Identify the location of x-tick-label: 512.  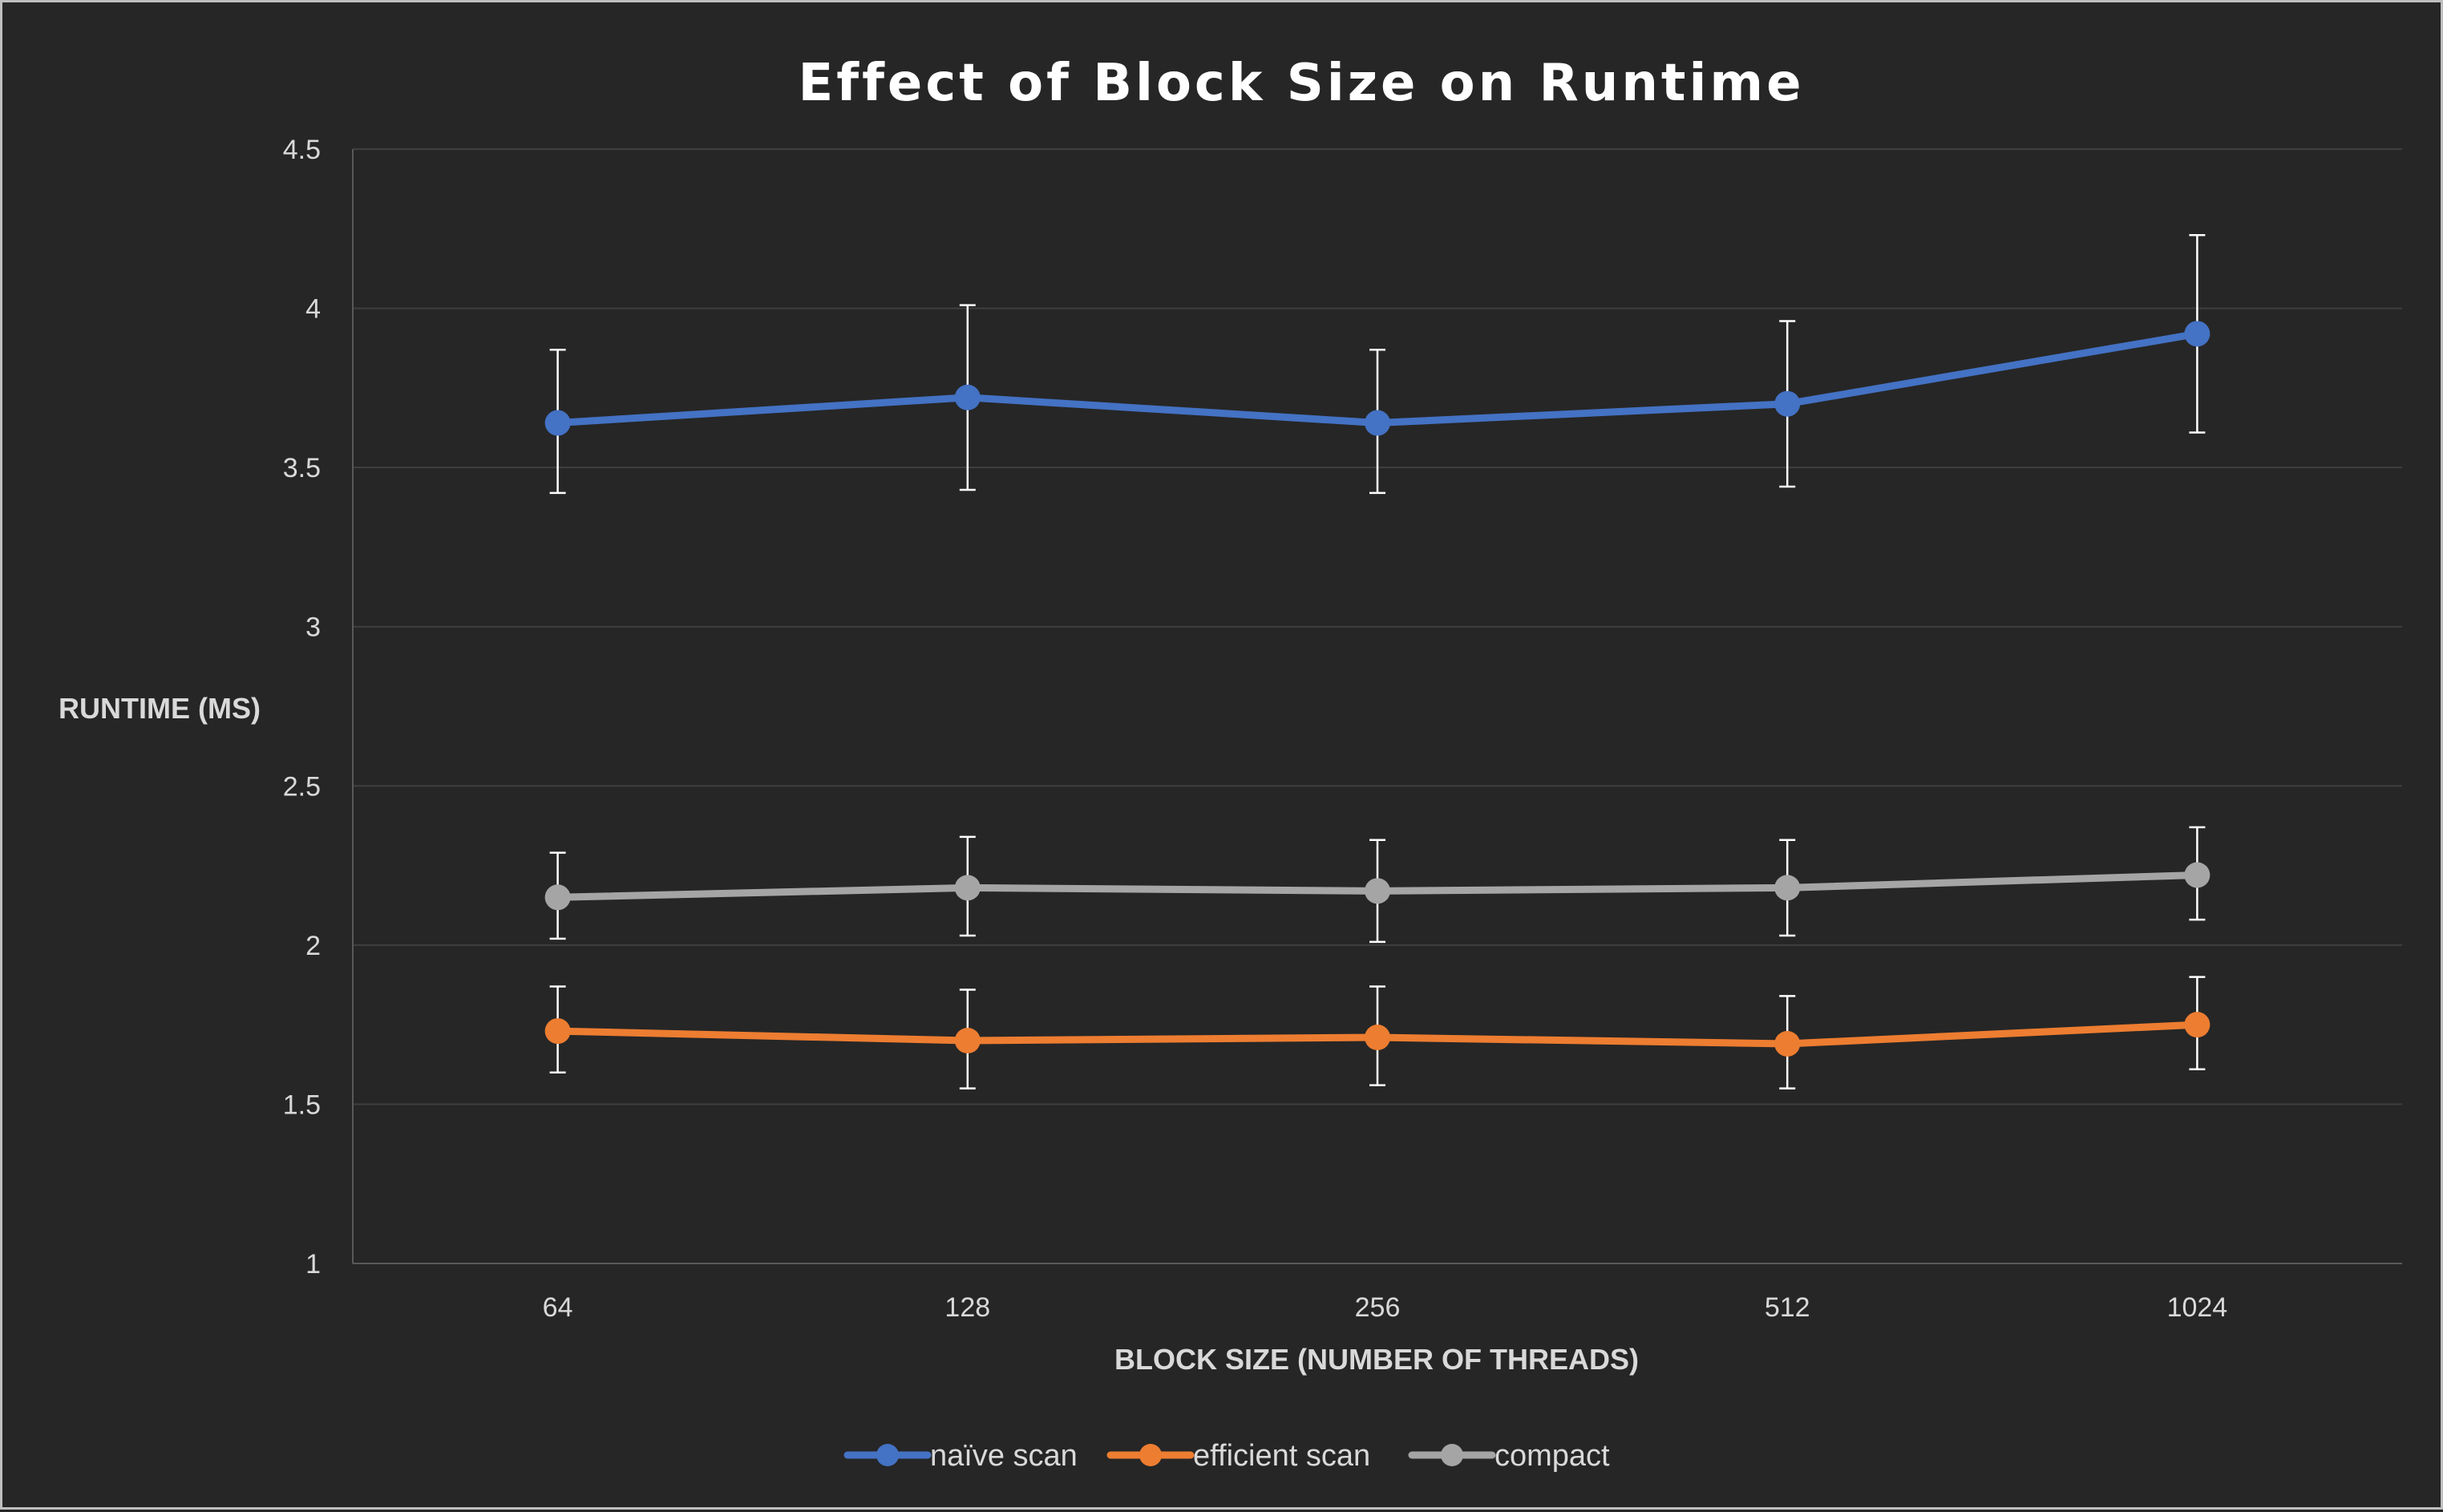
(1787, 1307).